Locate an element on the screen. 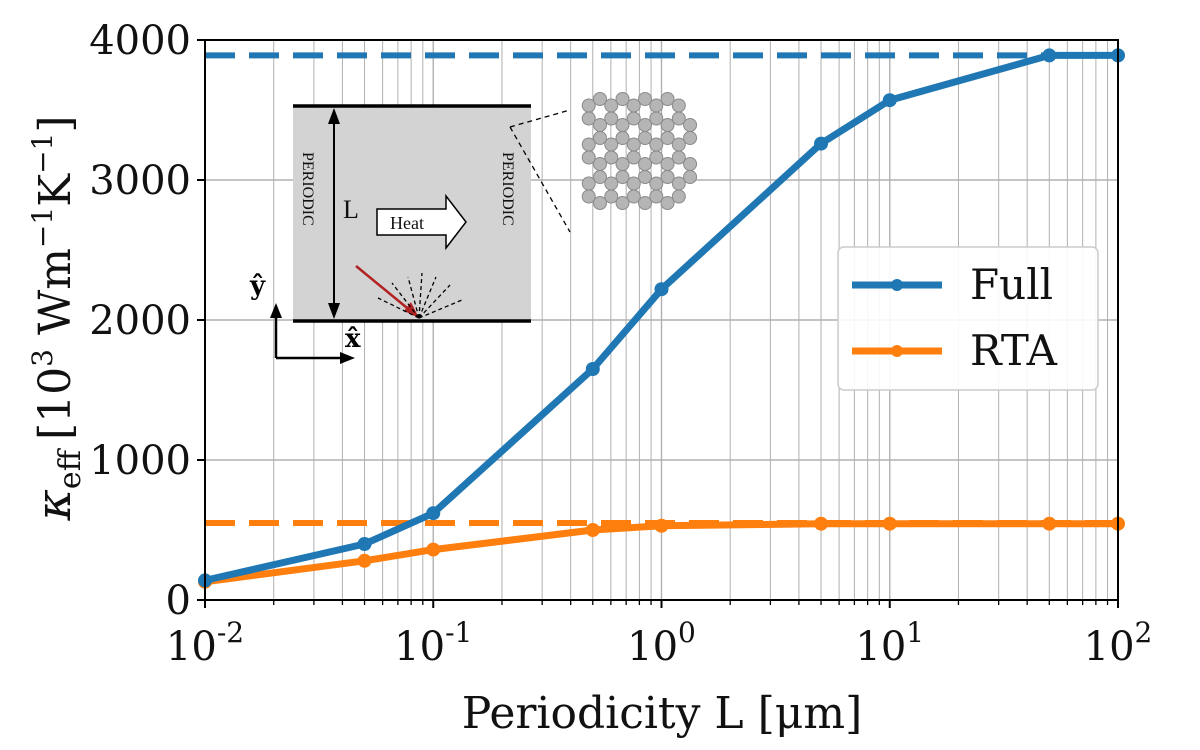 Image resolution: width=1200 pixels, height=750 pixels. inset-zoom-line-bottom is located at coordinates (540, 179).